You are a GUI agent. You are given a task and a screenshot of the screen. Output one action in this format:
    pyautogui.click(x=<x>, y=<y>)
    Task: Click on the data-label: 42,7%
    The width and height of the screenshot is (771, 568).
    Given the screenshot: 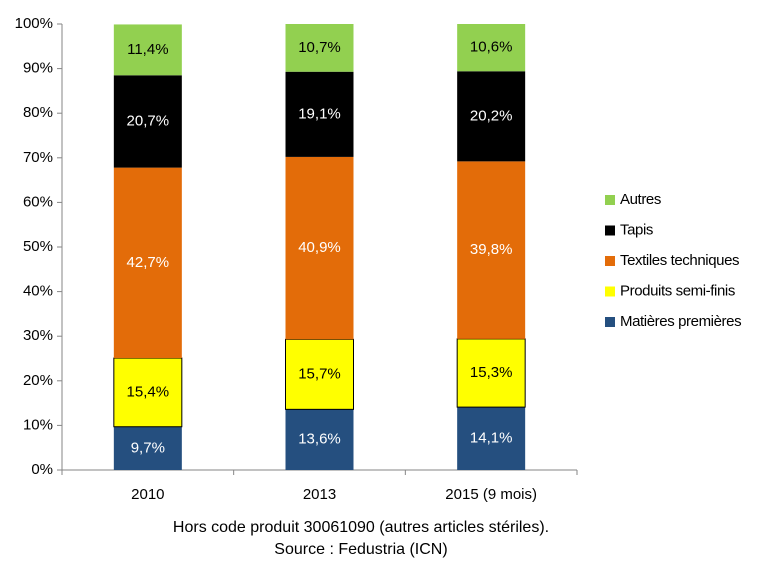 What is the action you would take?
    pyautogui.click(x=148, y=262)
    